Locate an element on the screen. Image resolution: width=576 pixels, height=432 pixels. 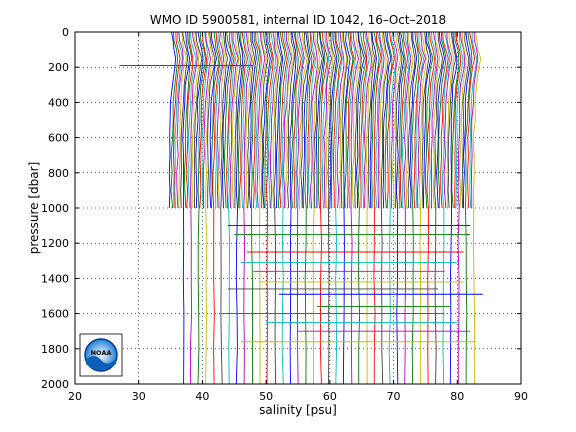
x-tick-label: 60 is located at coordinates (330, 396).